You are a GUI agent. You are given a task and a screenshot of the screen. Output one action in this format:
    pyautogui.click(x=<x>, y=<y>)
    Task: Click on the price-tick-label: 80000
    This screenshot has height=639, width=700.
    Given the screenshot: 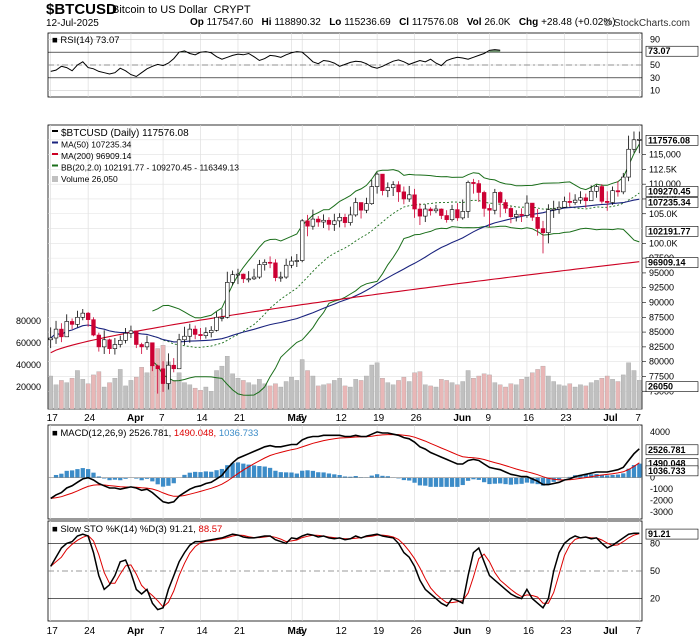 What is the action you would take?
    pyautogui.click(x=661, y=362)
    